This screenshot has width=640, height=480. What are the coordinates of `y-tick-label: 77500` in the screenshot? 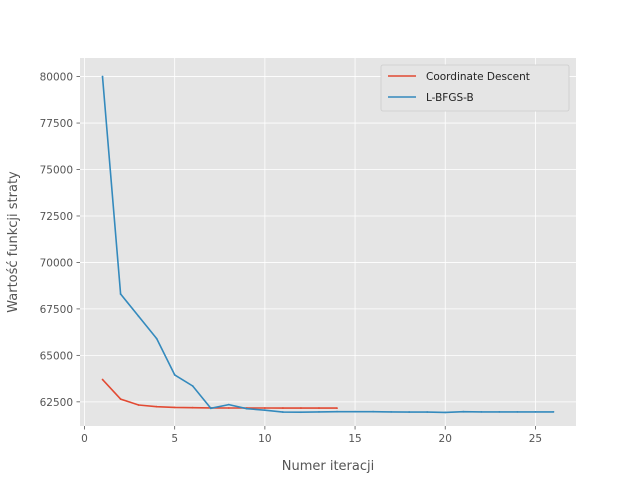 It's located at (56, 124).